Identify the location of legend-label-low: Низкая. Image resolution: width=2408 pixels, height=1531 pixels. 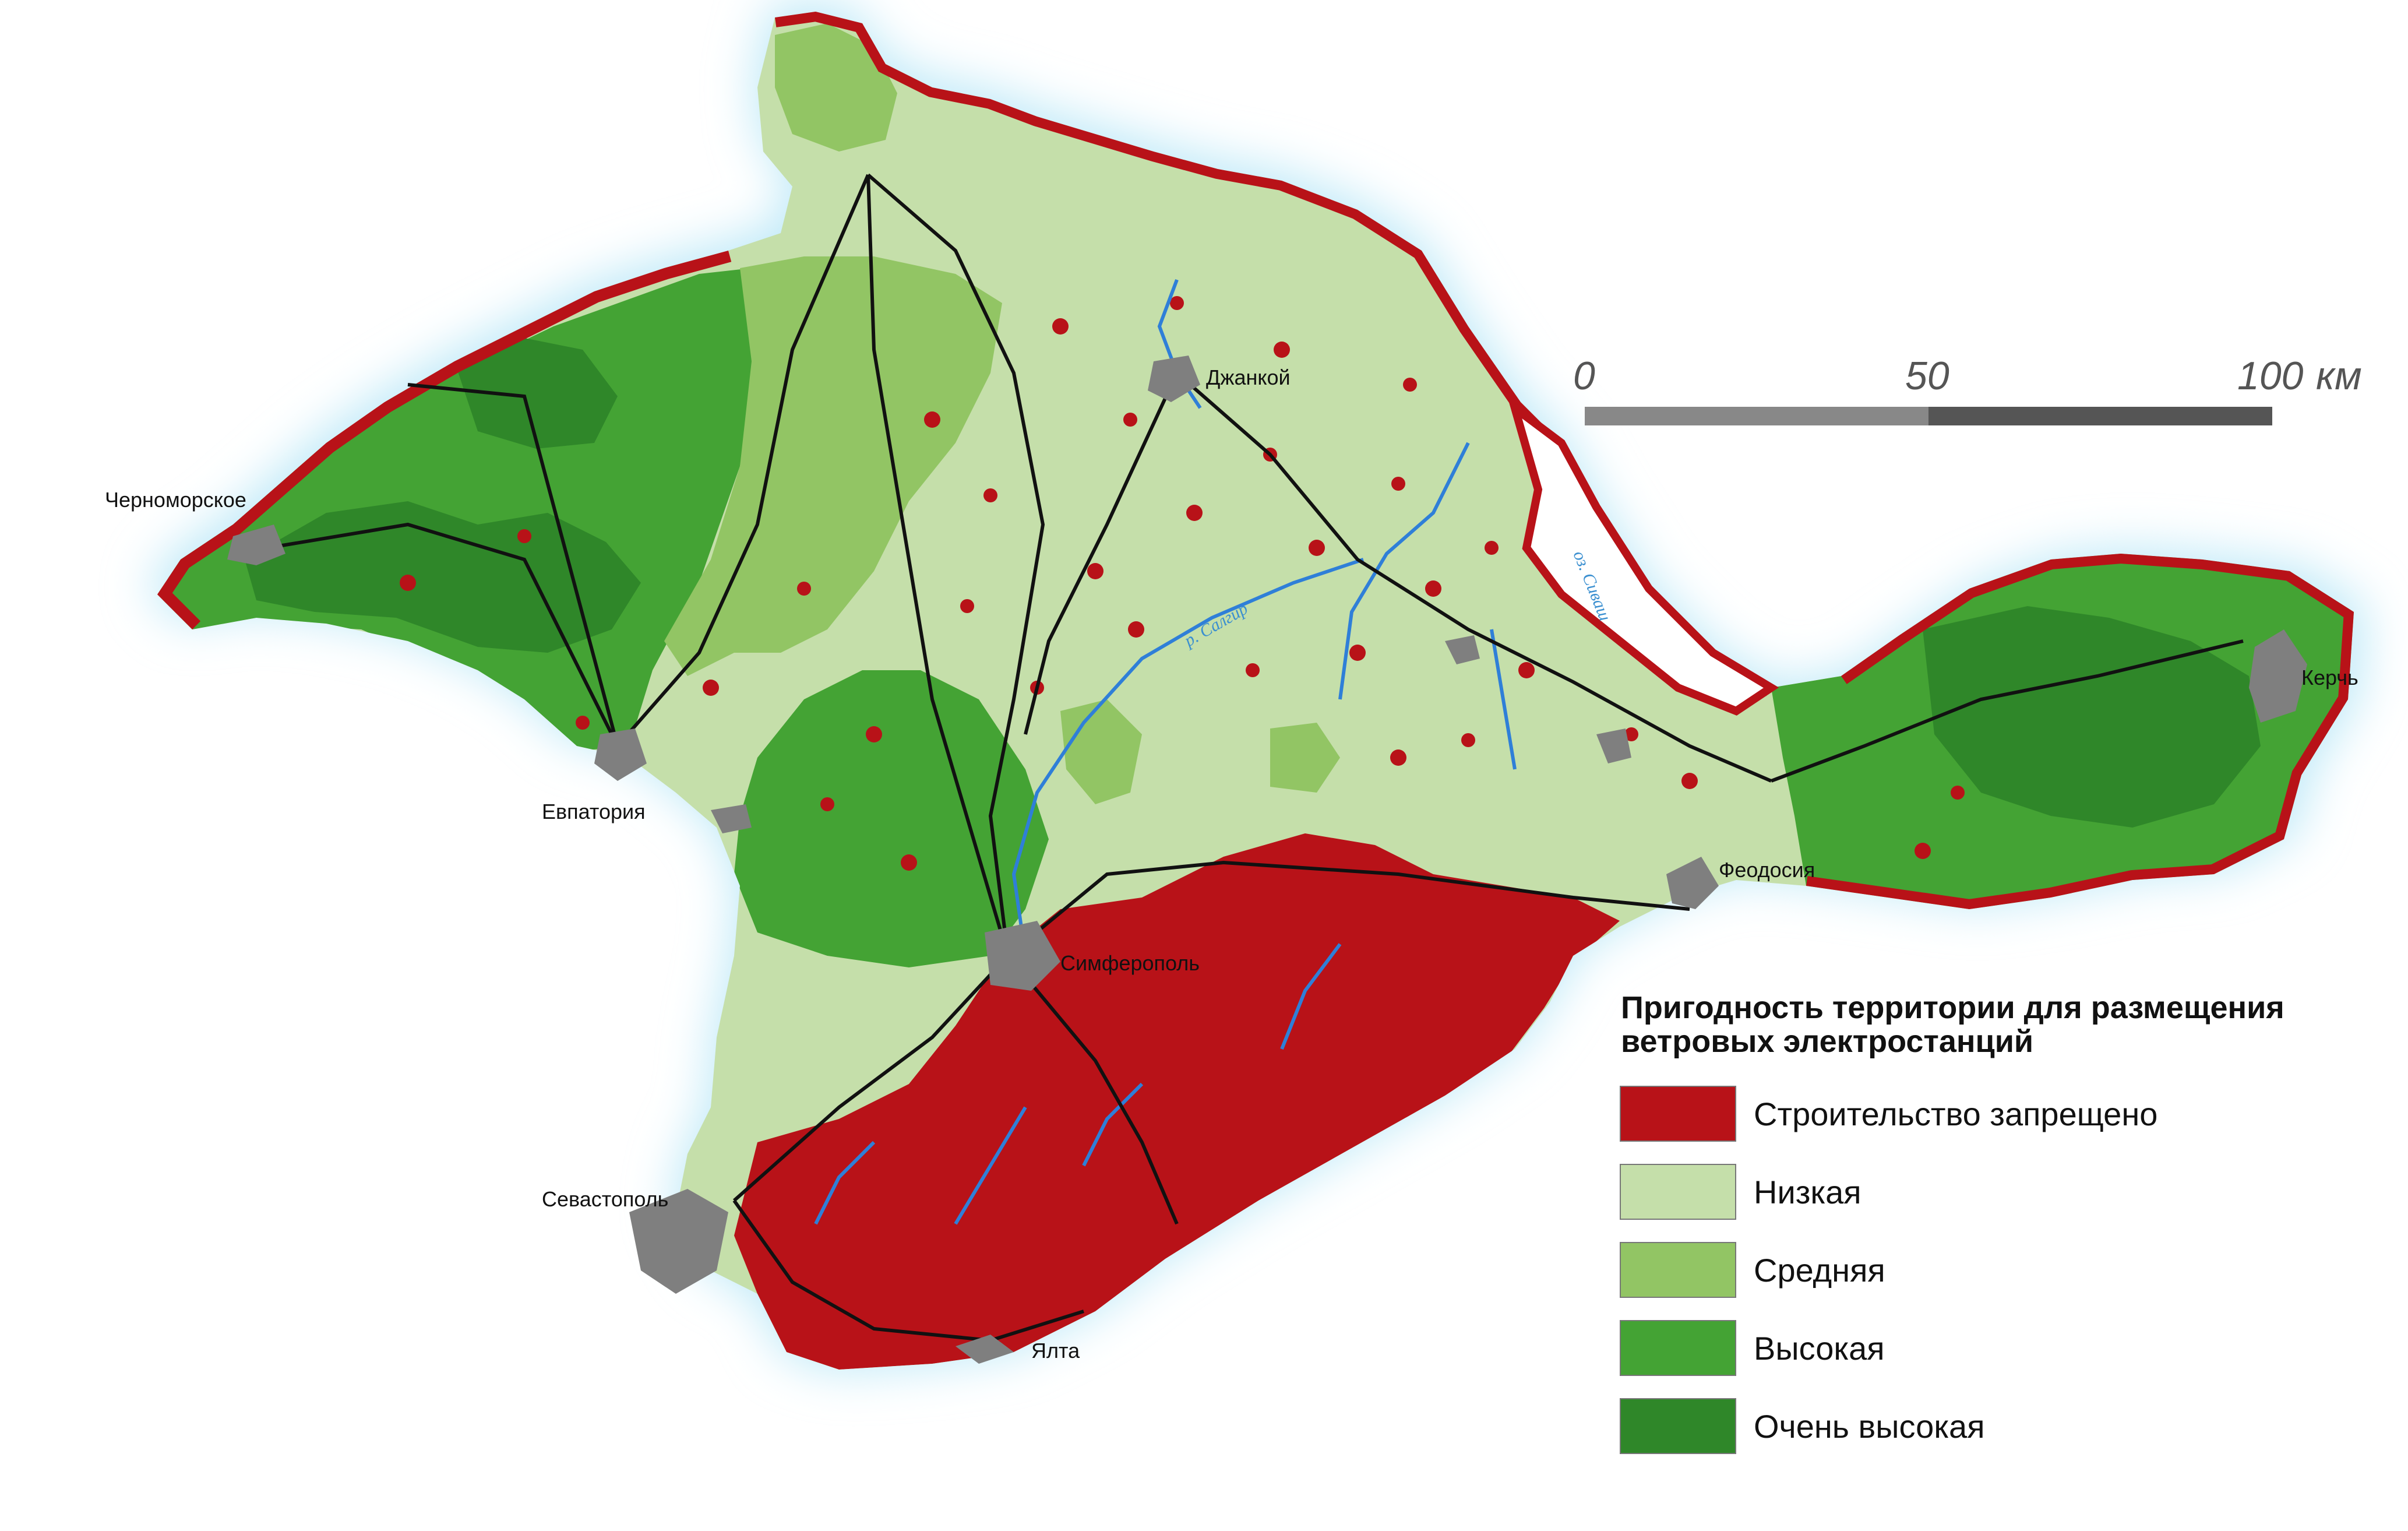
(1807, 1191).